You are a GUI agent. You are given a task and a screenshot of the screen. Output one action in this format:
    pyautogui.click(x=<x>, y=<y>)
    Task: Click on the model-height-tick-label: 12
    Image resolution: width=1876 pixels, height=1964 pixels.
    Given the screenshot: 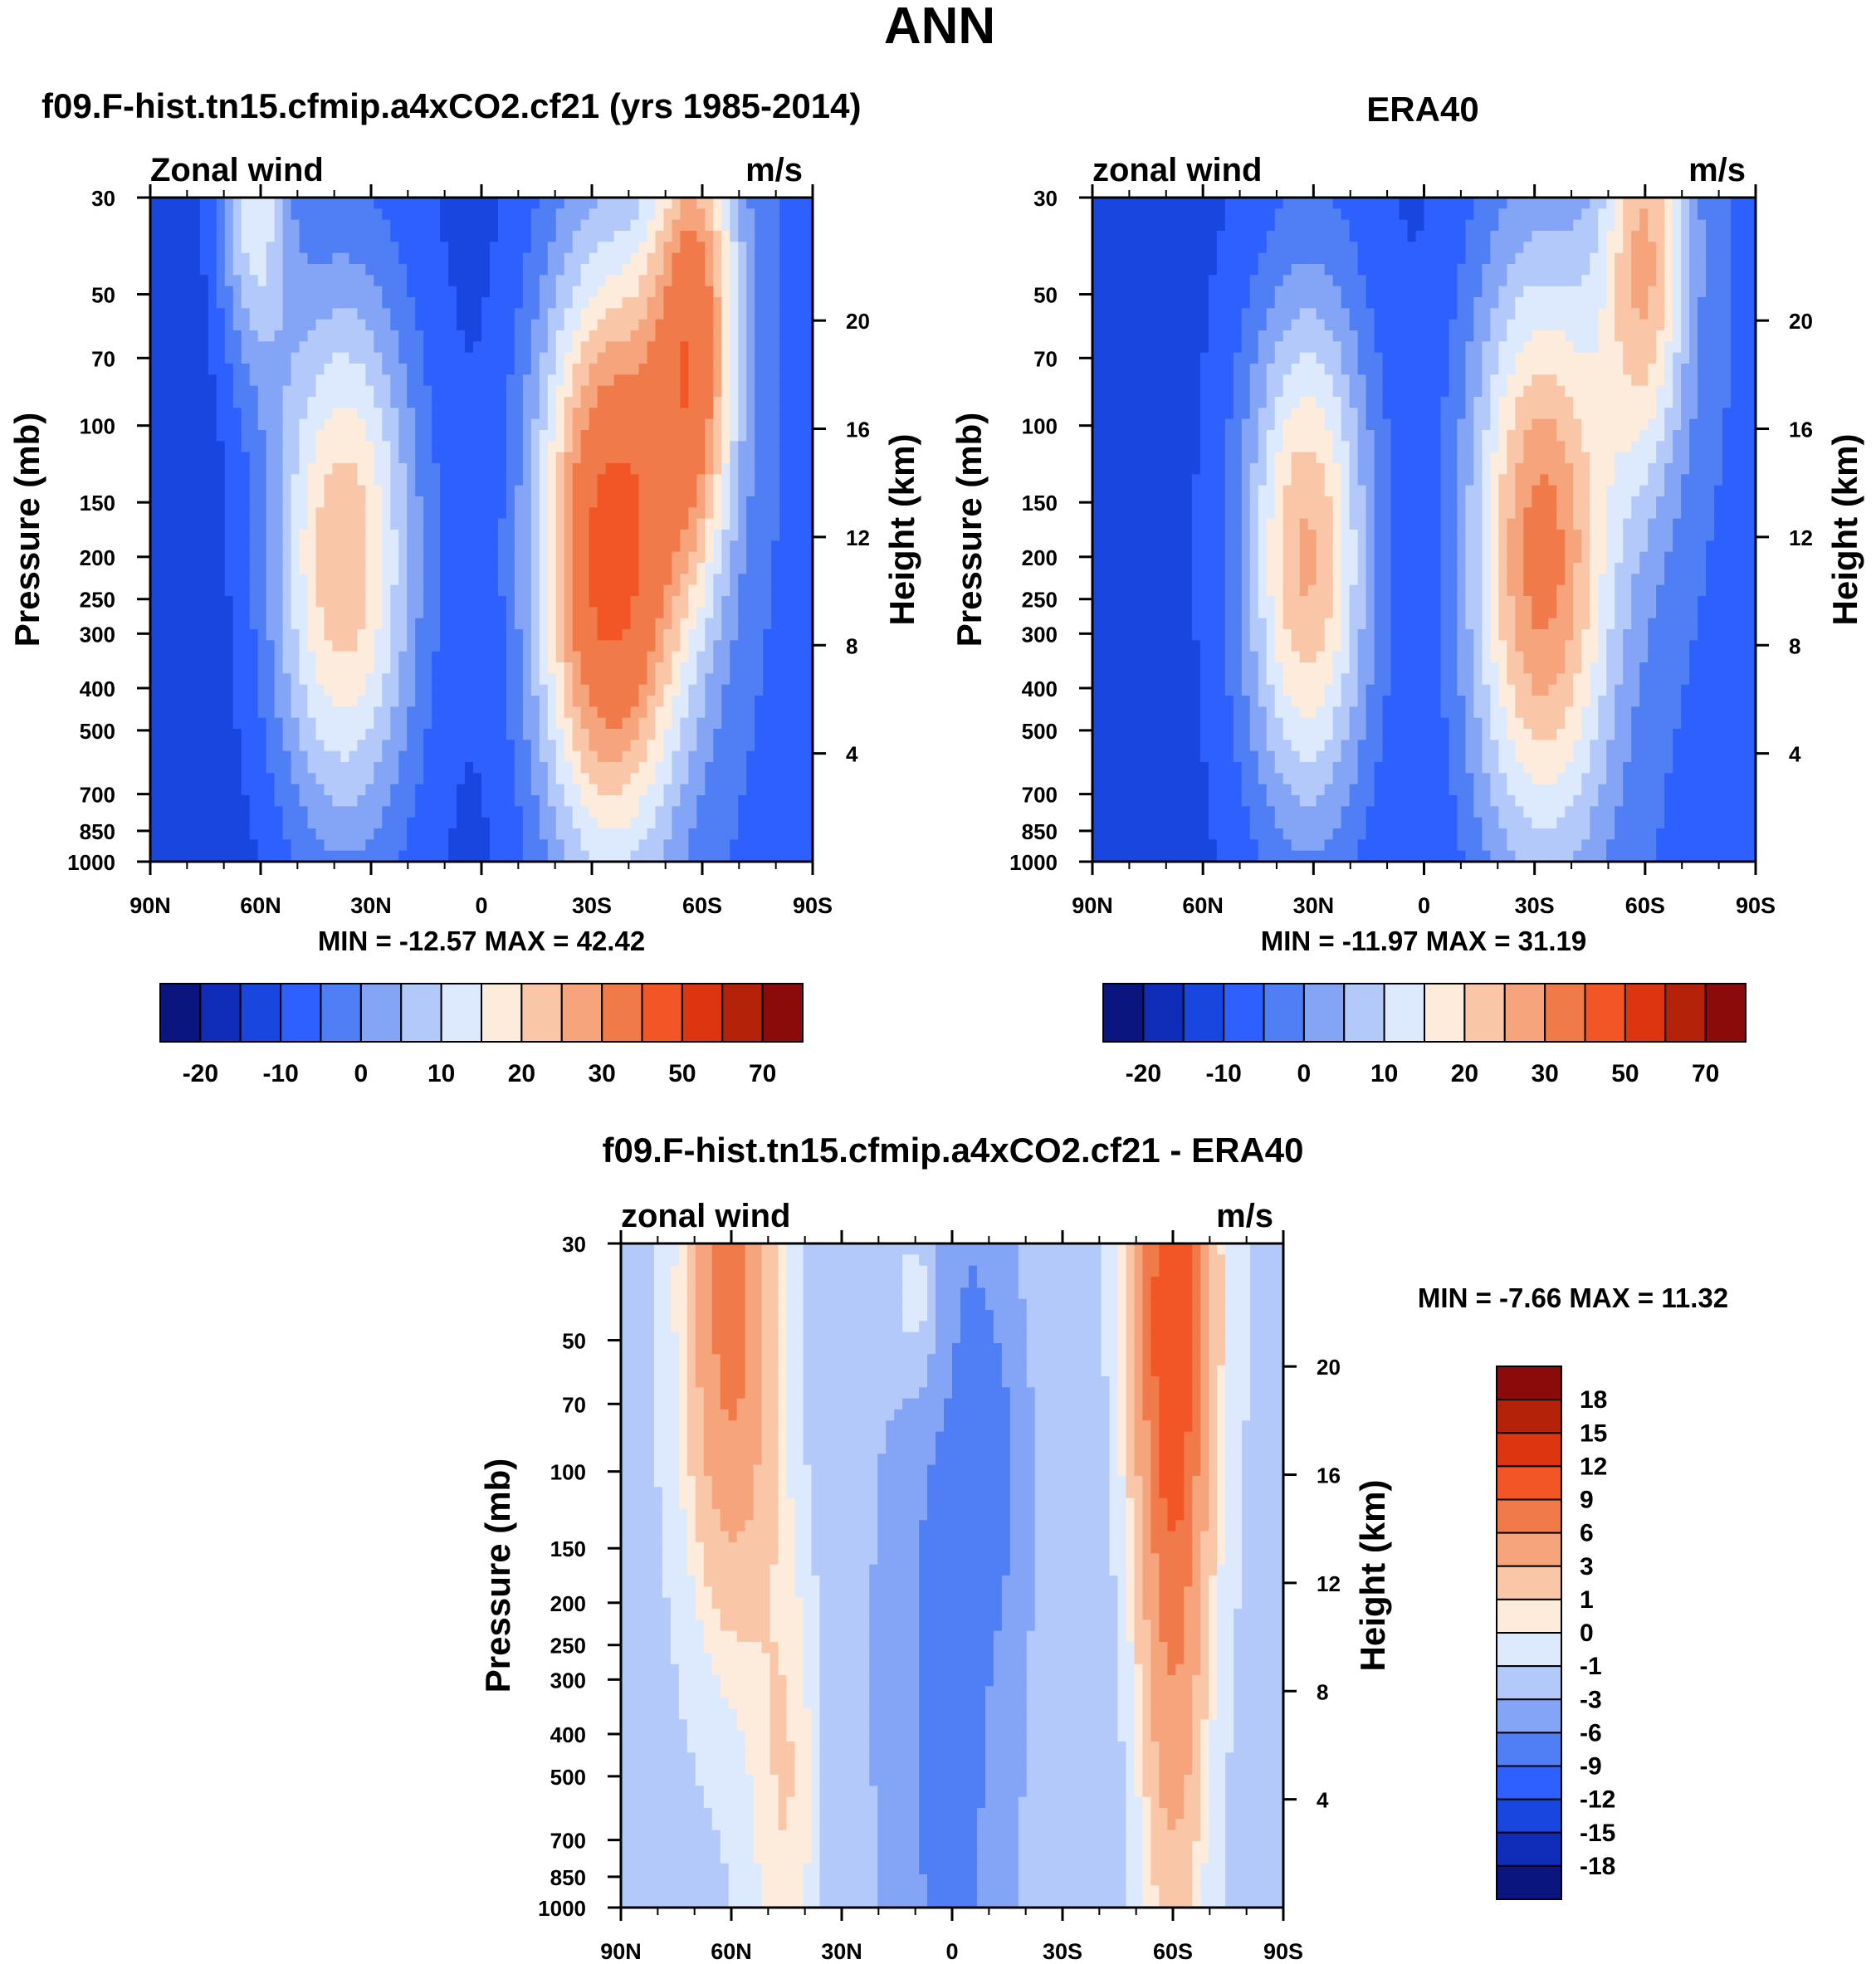 What is the action you would take?
    pyautogui.click(x=858, y=537)
    